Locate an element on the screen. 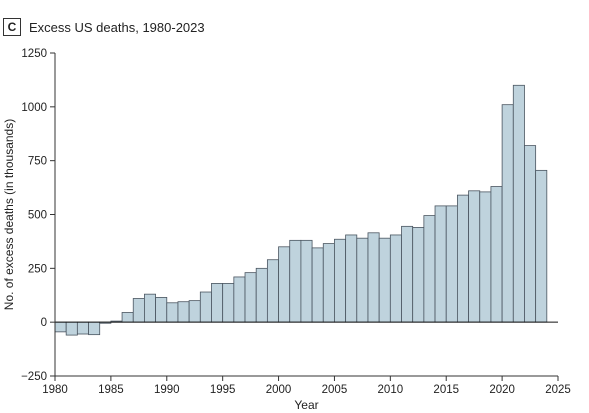 This screenshot has width=589, height=413. bar-2003 is located at coordinates (317, 285).